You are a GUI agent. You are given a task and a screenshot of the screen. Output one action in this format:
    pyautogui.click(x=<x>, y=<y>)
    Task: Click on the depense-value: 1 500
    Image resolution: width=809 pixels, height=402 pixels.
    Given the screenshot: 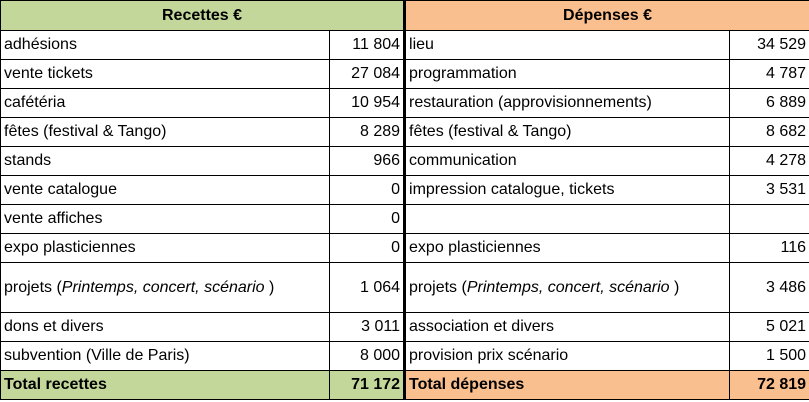 What is the action you would take?
    pyautogui.click(x=769, y=356)
    